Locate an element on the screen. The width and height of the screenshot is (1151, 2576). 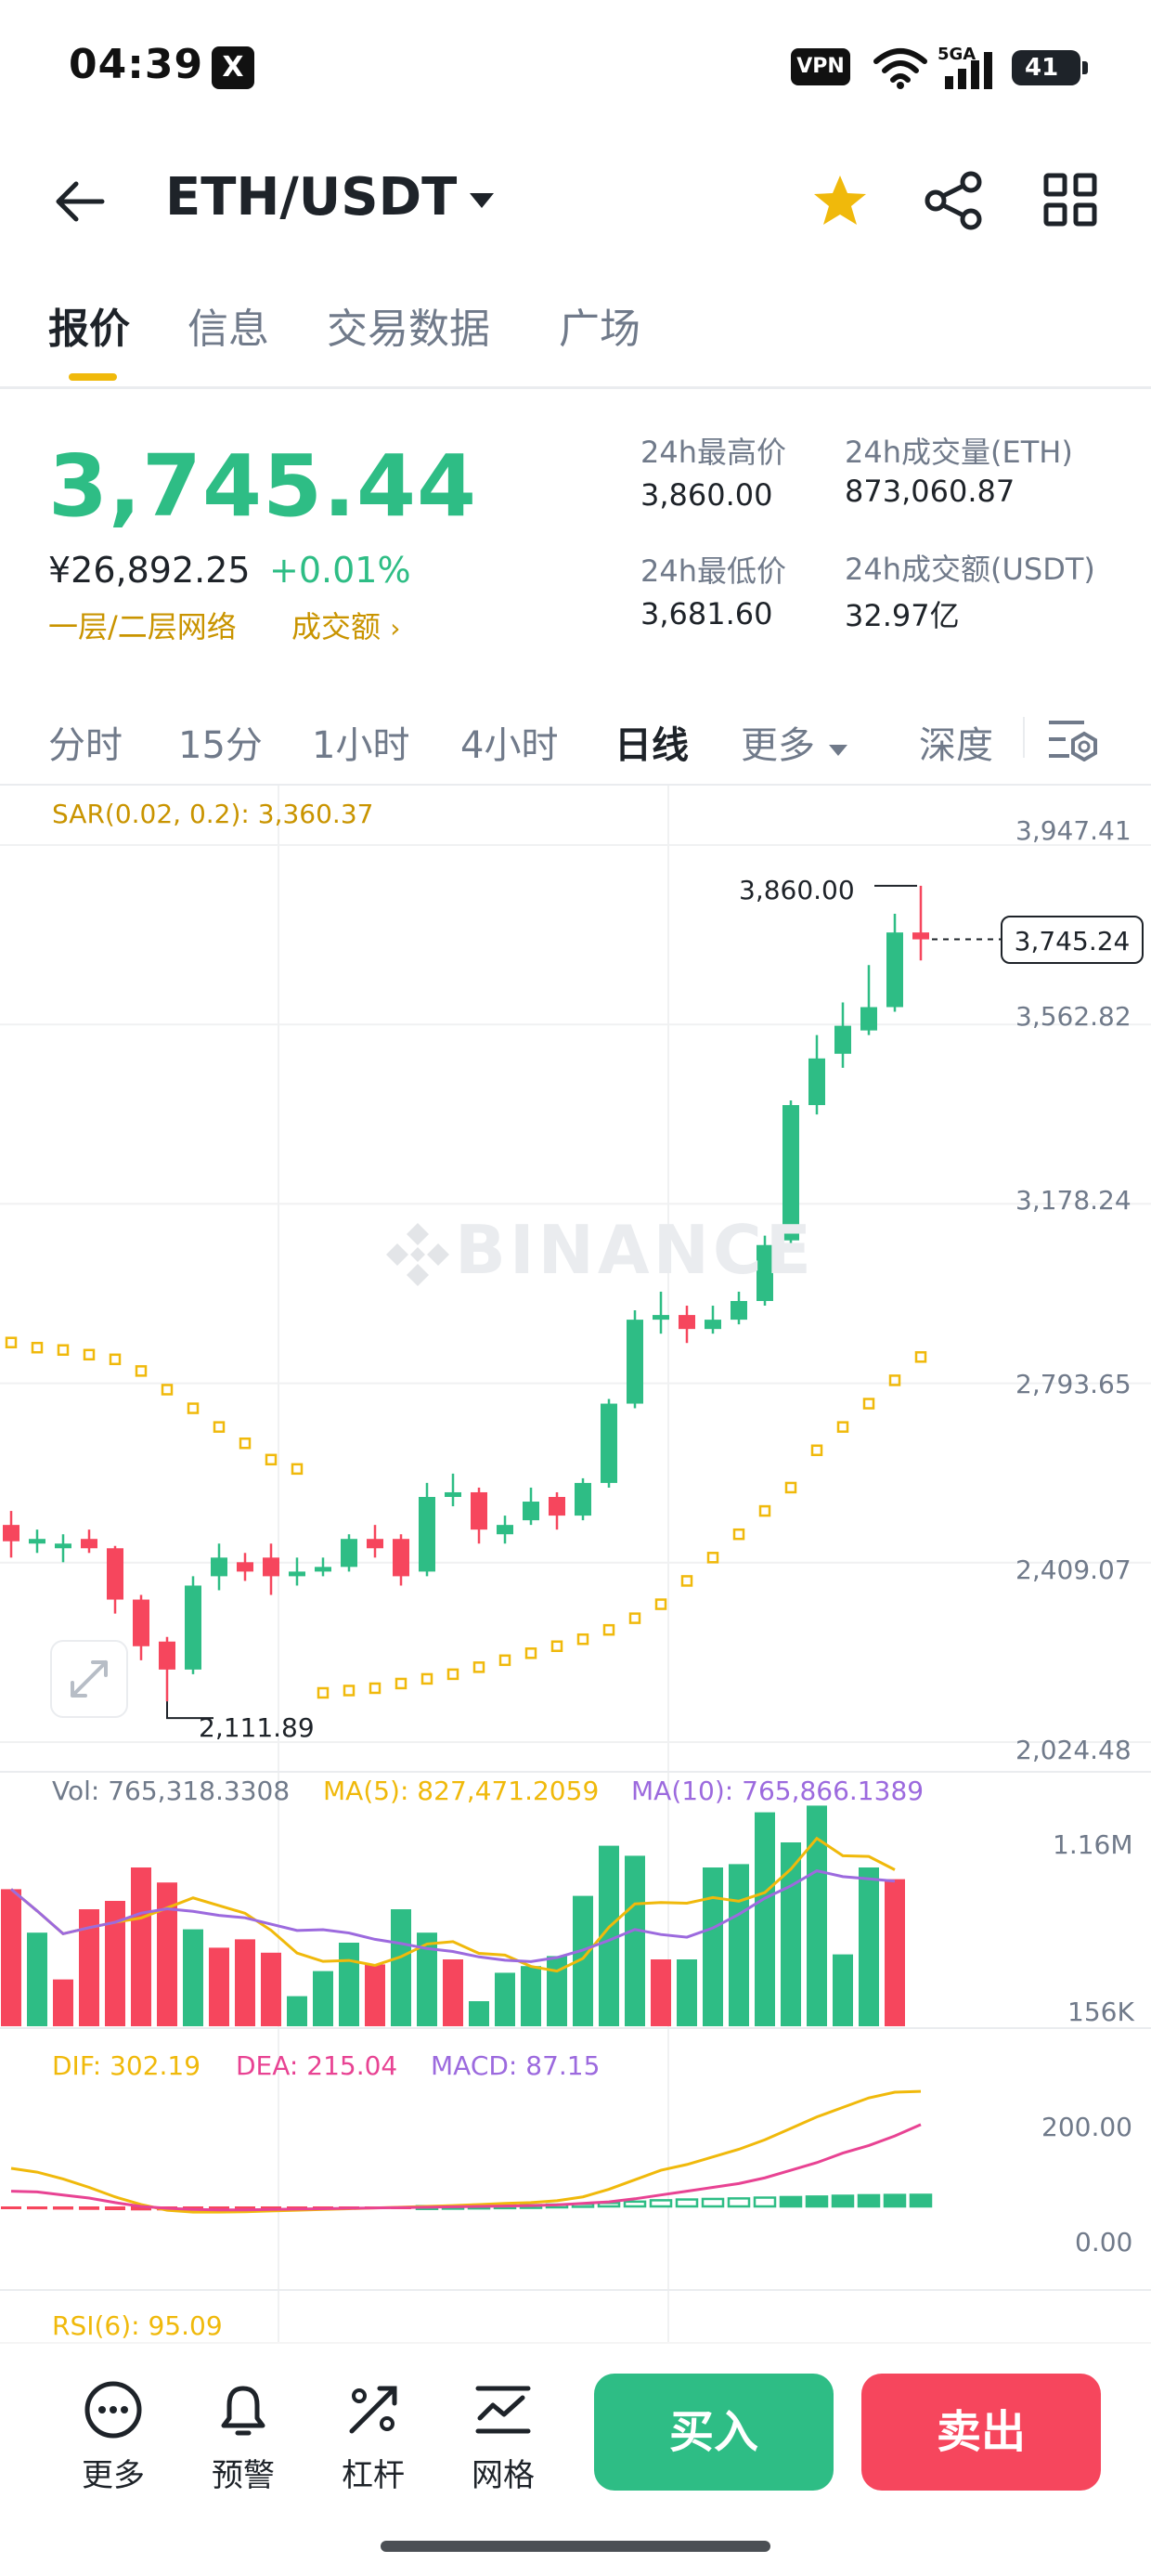
grid-label: 网格 is located at coordinates (503, 2475).